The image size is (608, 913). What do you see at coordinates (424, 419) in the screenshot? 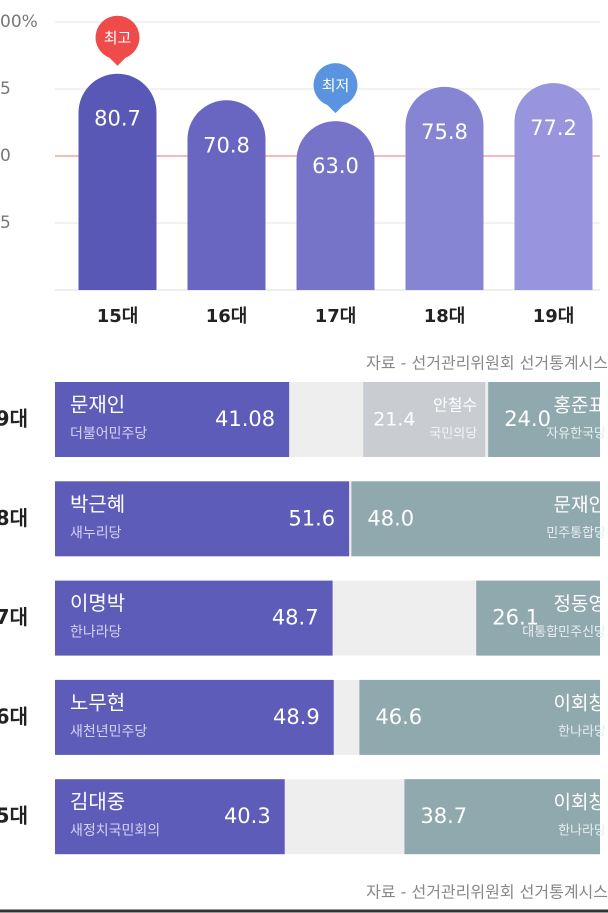
I see `third-bar` at bounding box center [424, 419].